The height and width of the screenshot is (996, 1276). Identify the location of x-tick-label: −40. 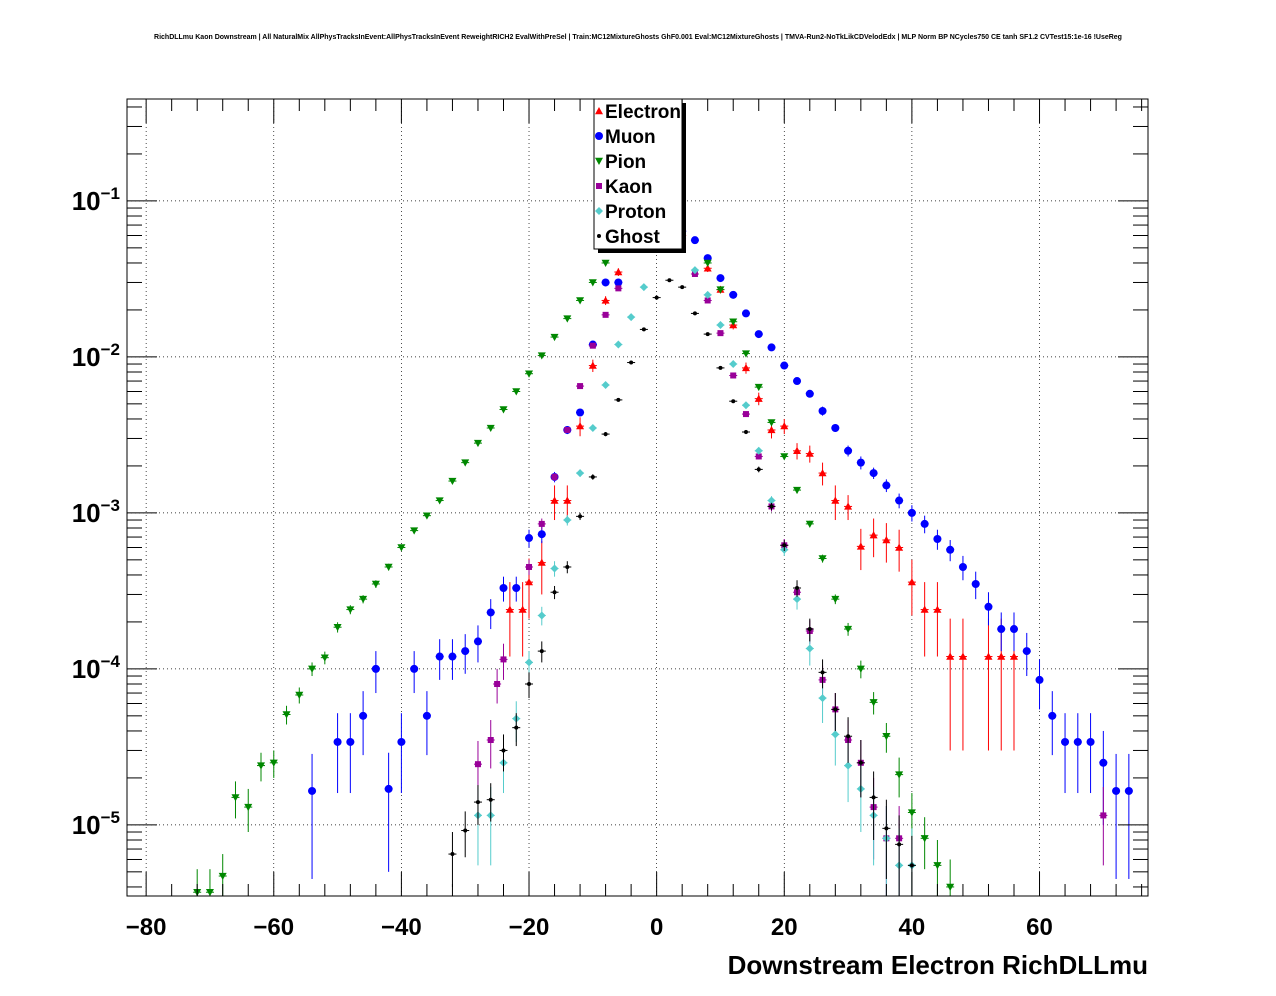
(401, 927).